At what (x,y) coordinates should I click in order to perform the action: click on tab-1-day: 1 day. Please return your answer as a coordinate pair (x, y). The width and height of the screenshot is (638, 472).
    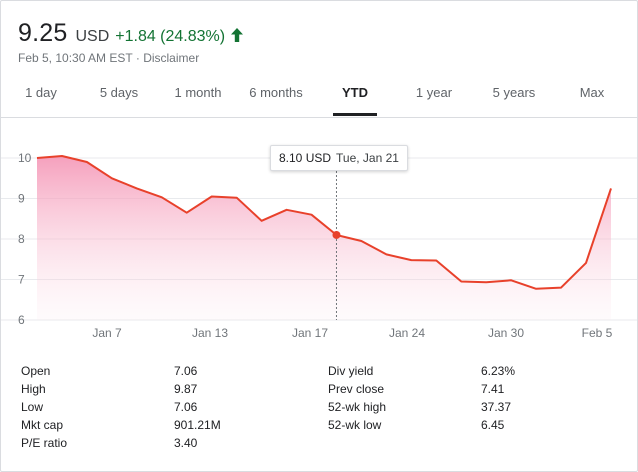
    Looking at the image, I should click on (41, 92).